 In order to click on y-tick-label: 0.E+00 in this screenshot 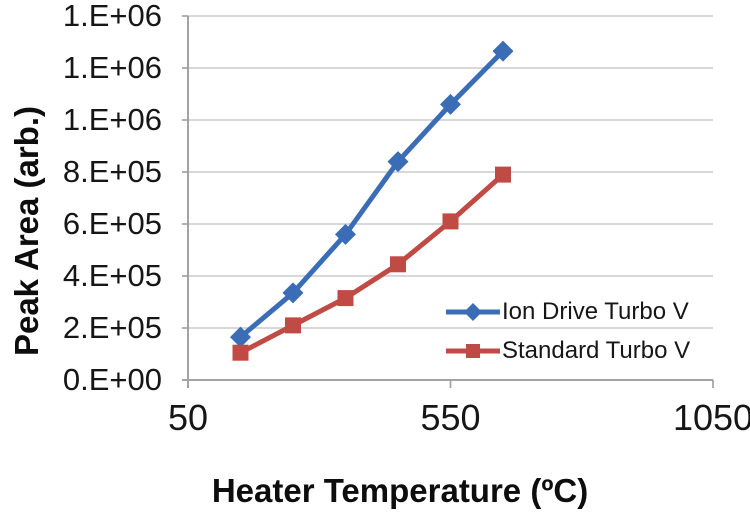, I will do `click(112, 379)`.